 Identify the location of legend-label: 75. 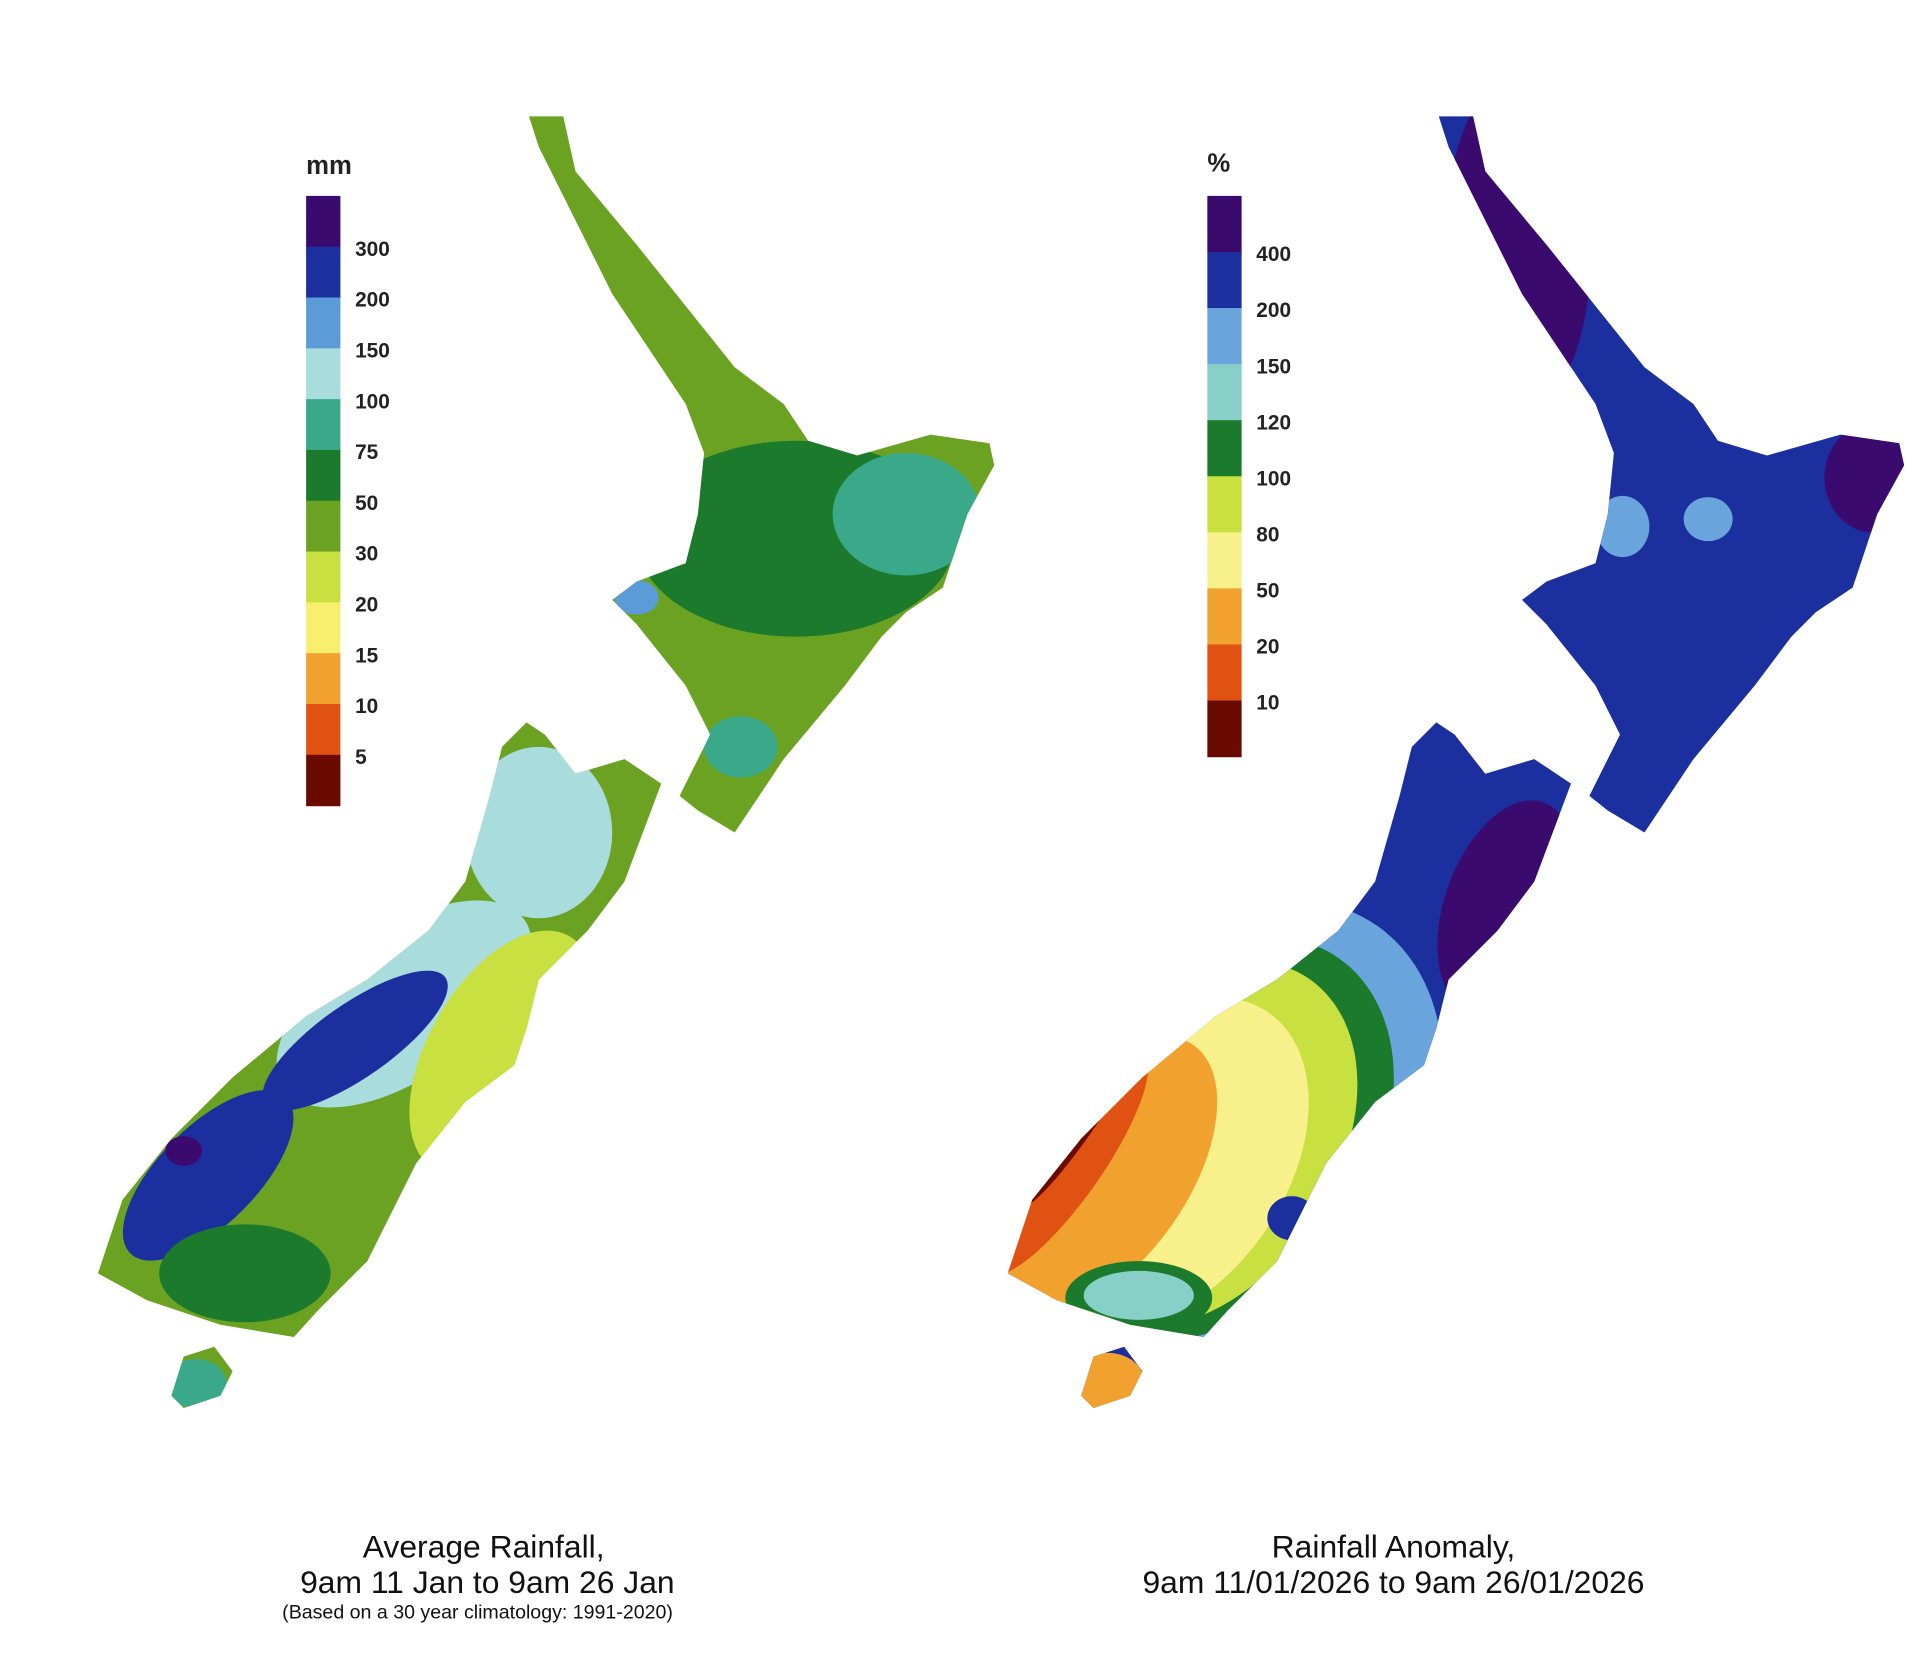
(366, 452).